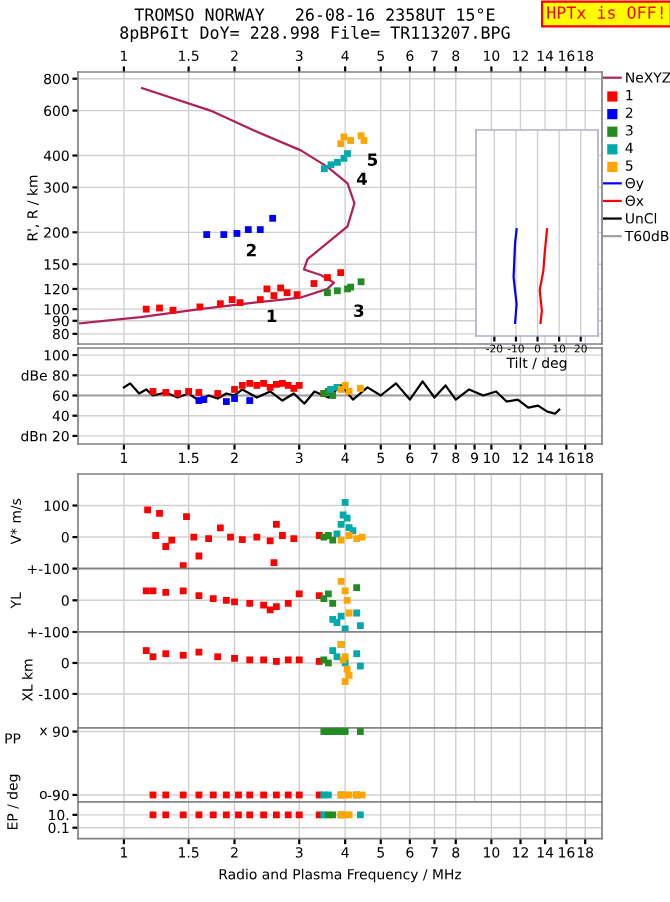 The height and width of the screenshot is (902, 670). Describe the element at coordinates (314, 14) in the screenshot. I see `chart-title: TROMSO NORWAY 26-08-16 2358UT 15°E` at that location.